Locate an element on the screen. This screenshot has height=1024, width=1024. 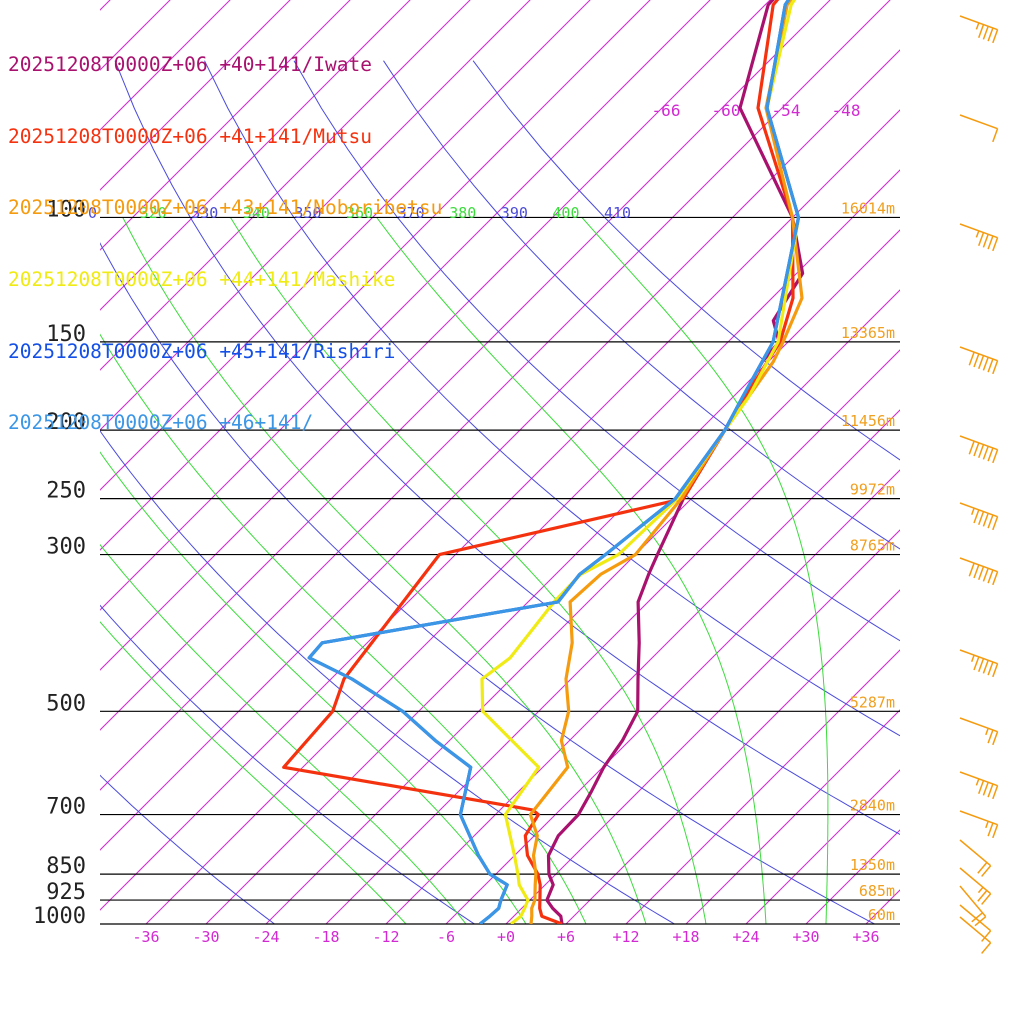
dry-adiabat-line is located at coordinates (188, 849).